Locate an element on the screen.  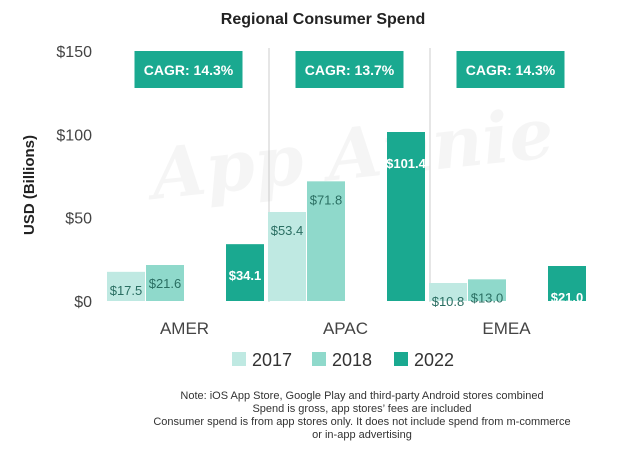
cagr-box-apac is located at coordinates (349, 69).